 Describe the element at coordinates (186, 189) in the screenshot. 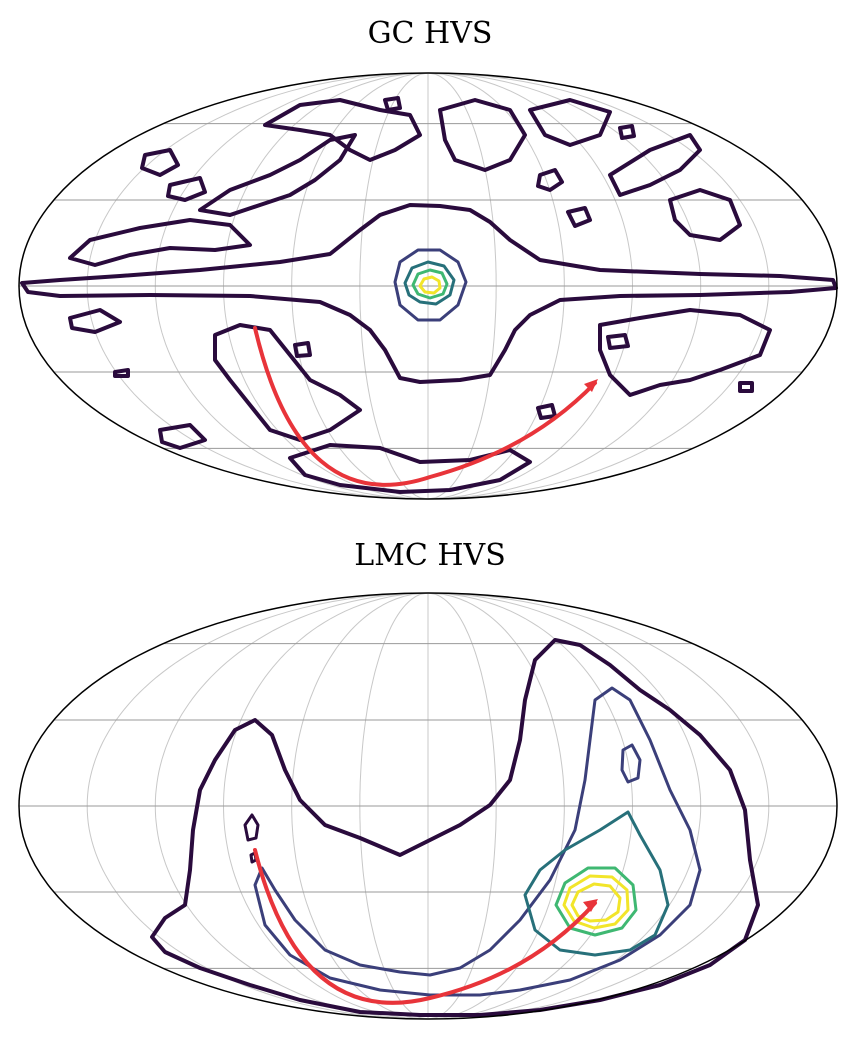

I see `contour-gc-north-i` at that location.